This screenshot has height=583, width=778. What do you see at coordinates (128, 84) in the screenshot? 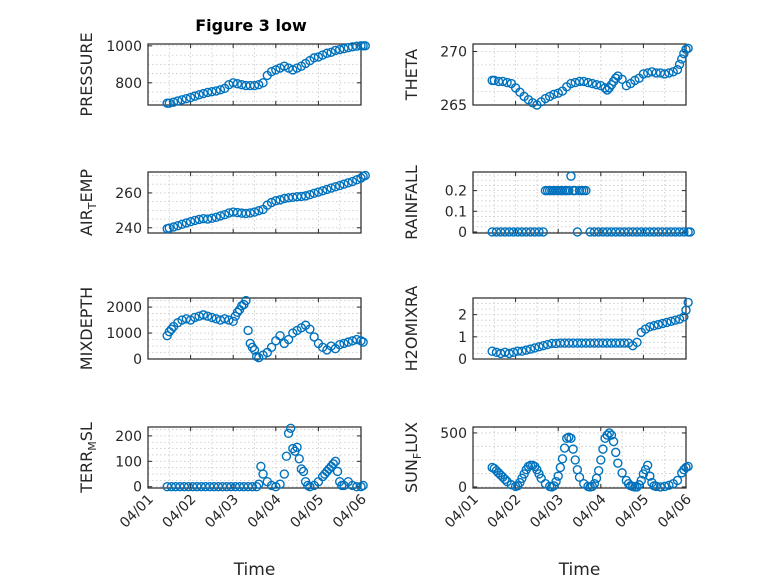
I see `y-tick-label: 800` at bounding box center [128, 84].